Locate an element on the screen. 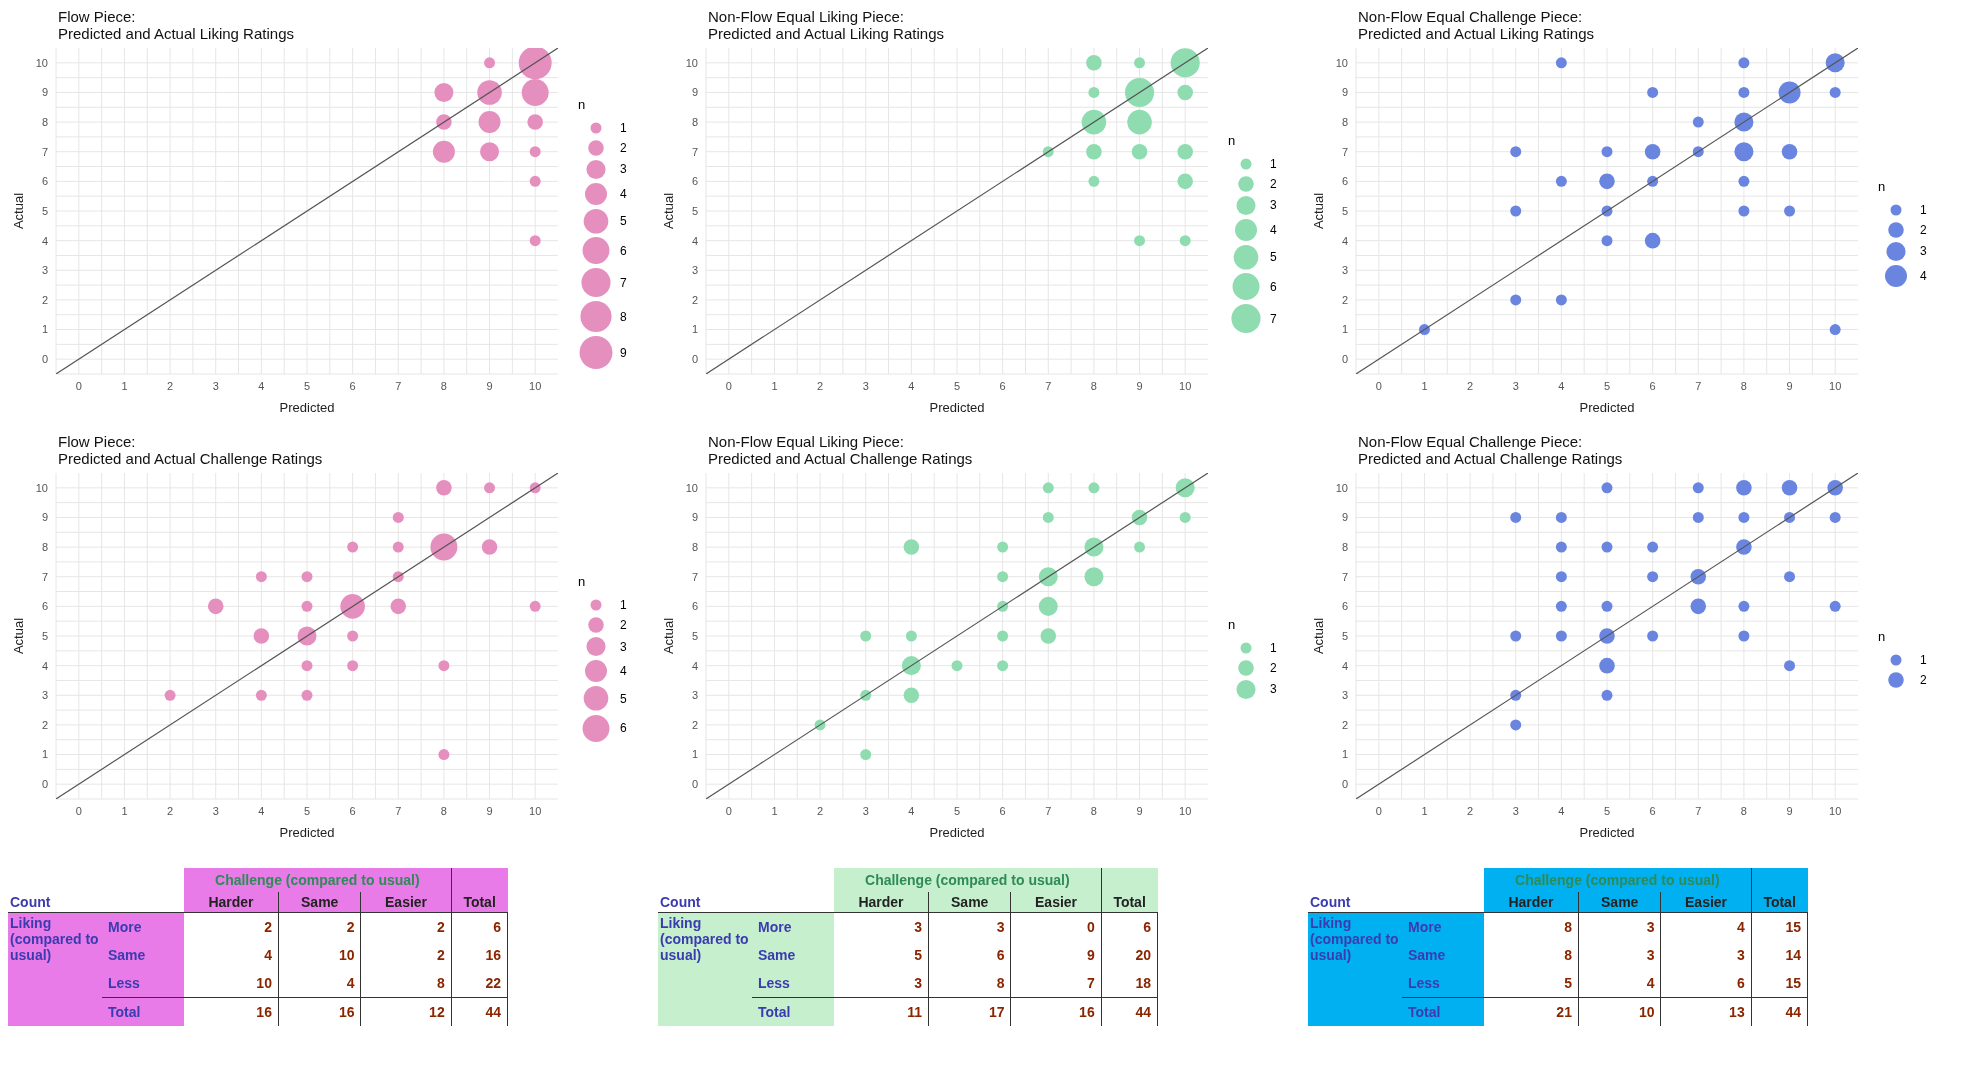 The width and height of the screenshot is (1968, 1083). y-tick-label: Total is located at coordinates (143, 1011).